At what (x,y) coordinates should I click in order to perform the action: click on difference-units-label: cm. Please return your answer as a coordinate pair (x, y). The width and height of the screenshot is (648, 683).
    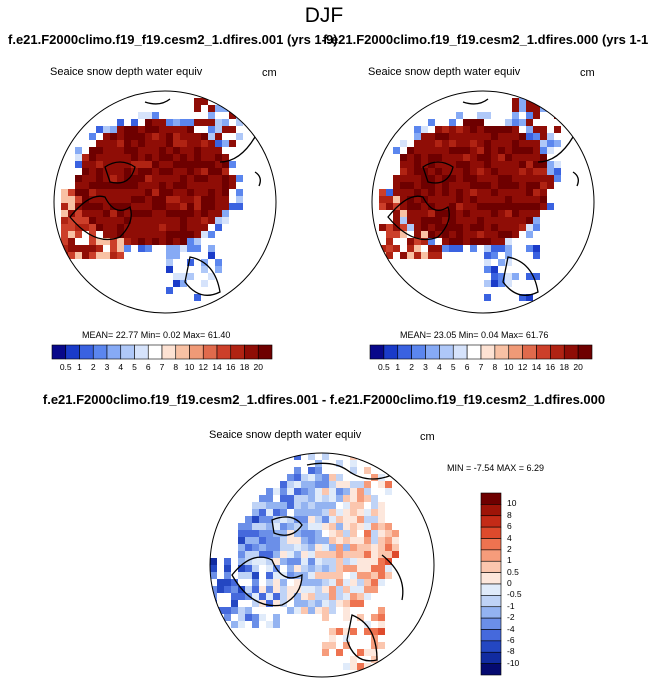
    Looking at the image, I should click on (427, 437).